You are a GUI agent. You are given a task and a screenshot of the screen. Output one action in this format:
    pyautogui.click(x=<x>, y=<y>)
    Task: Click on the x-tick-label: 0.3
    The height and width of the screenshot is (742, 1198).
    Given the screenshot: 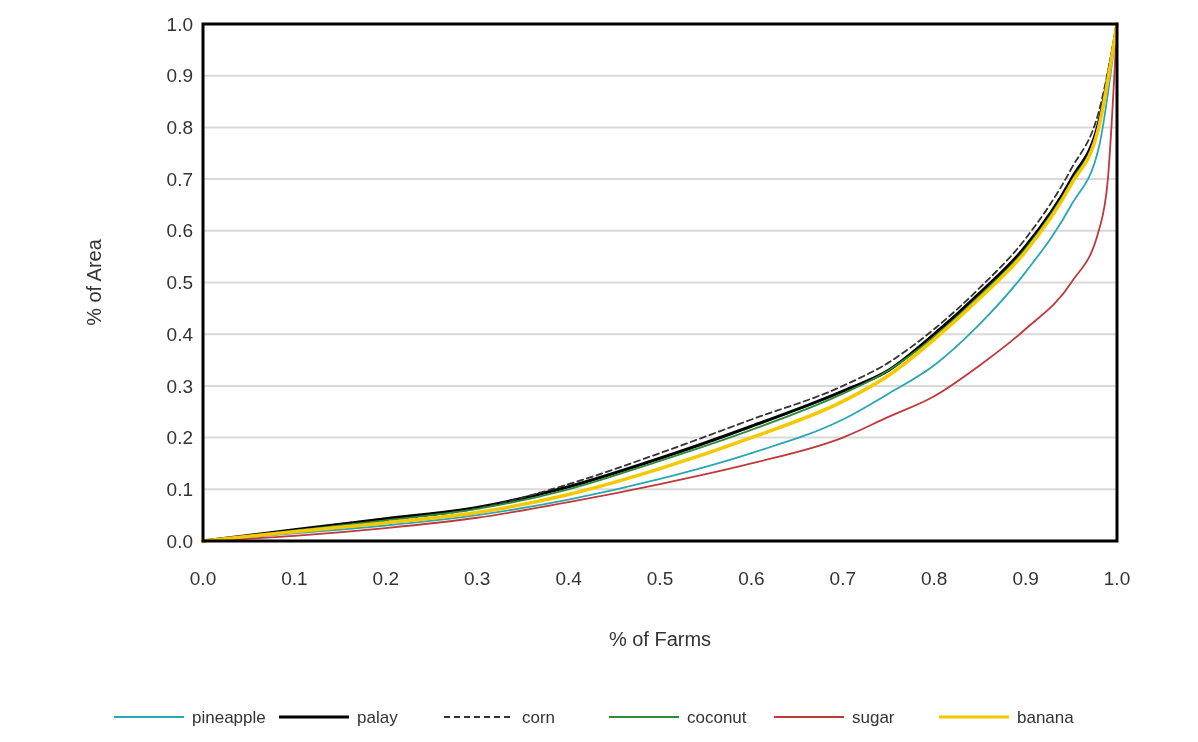 What is the action you would take?
    pyautogui.click(x=477, y=578)
    